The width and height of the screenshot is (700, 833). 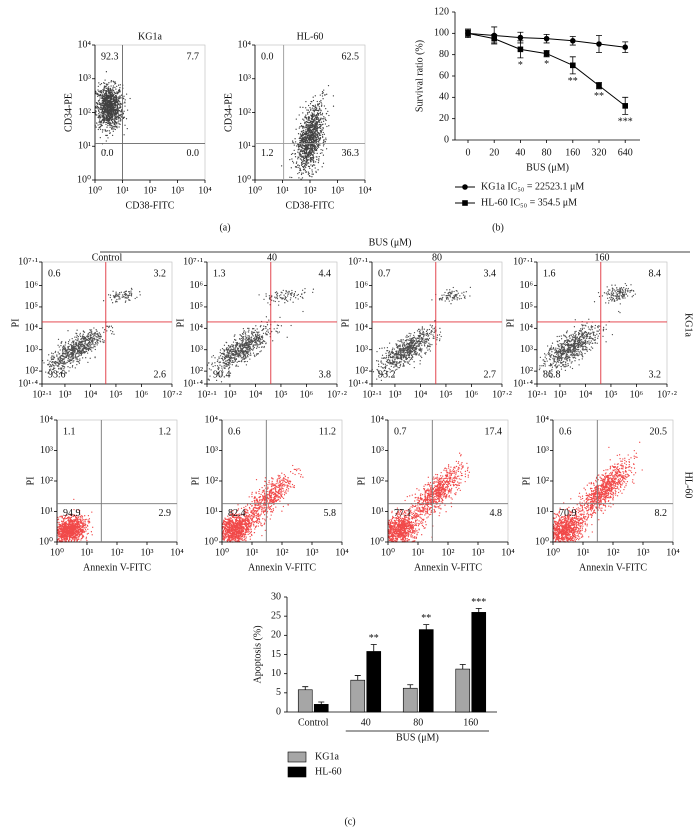 I want to click on y-tick-label: 10⁶, so click(x=527, y=285).